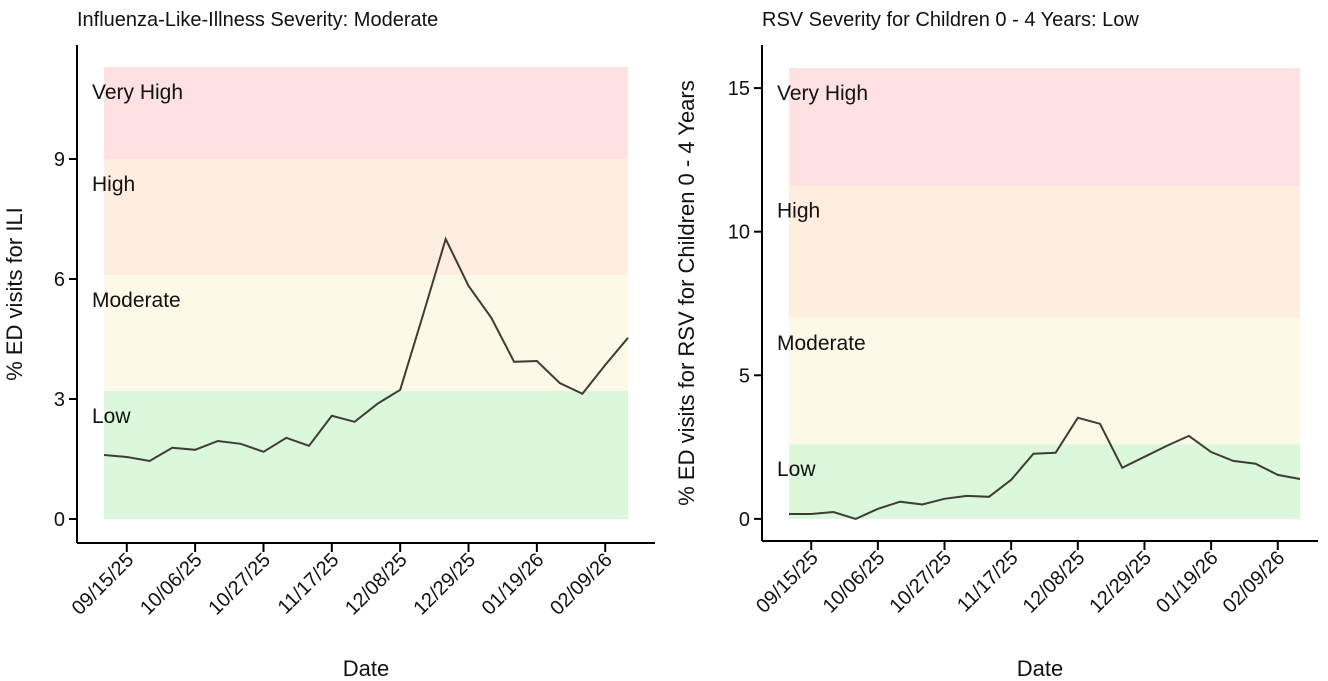  I want to click on y-tick-label: 10, so click(739, 233).